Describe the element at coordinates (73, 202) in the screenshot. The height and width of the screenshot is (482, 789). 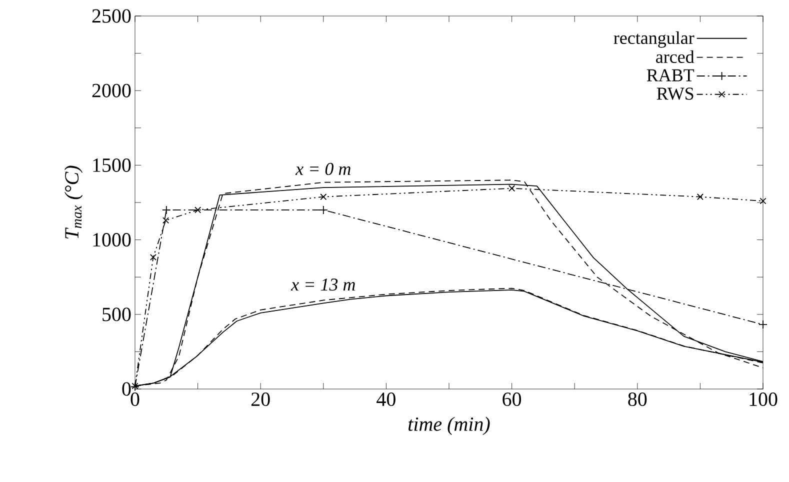
I see `y-axis-title: T$_{max}$ (°C)` at that location.